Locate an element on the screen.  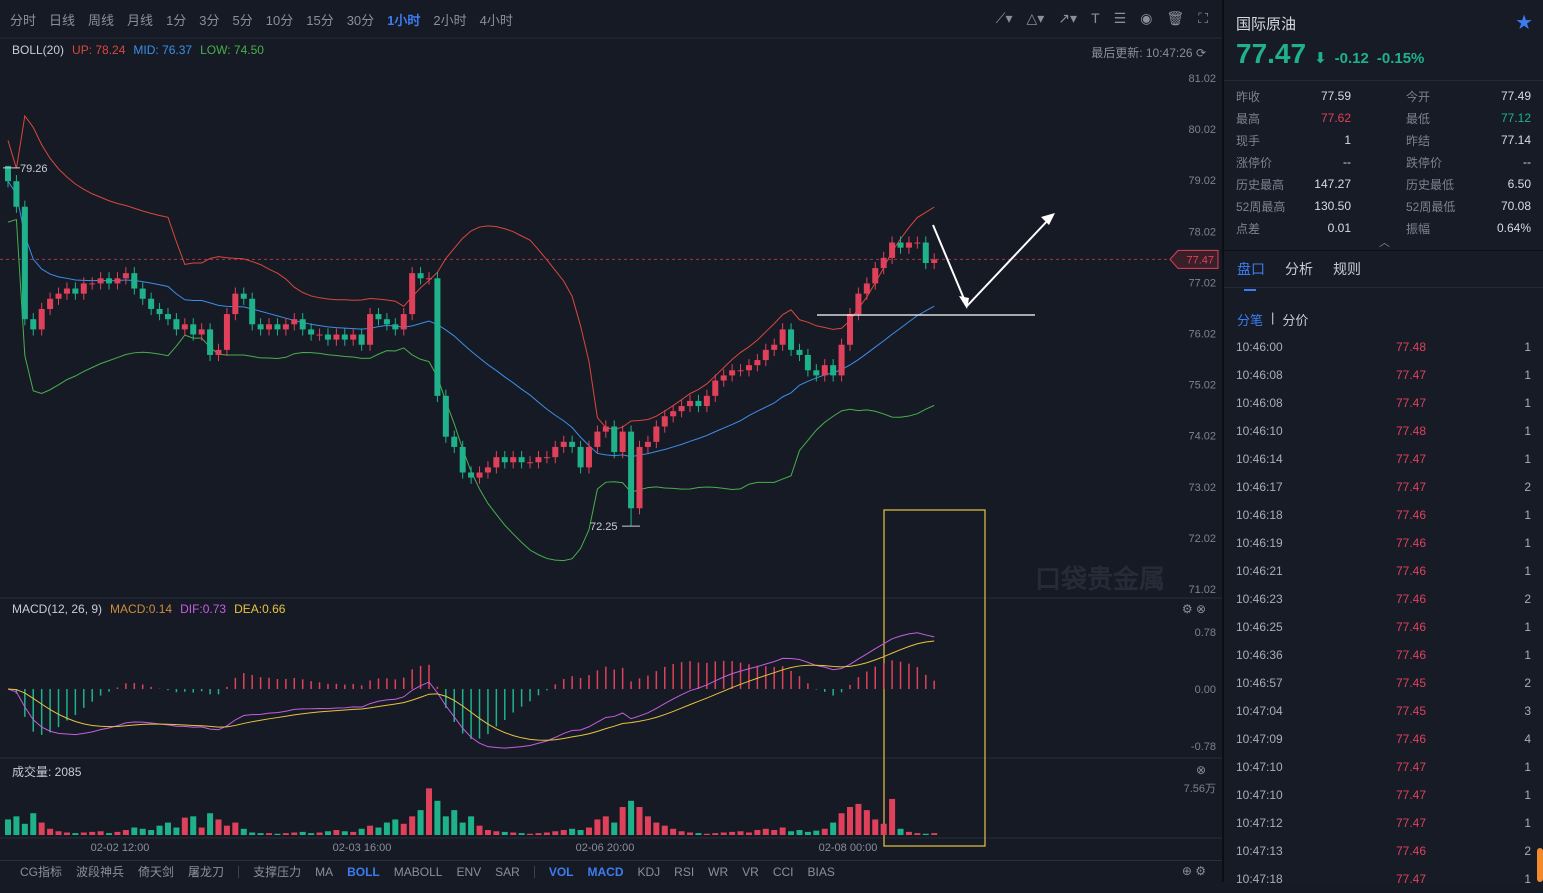
volume-close-icon: ⊗ is located at coordinates (1200, 770).